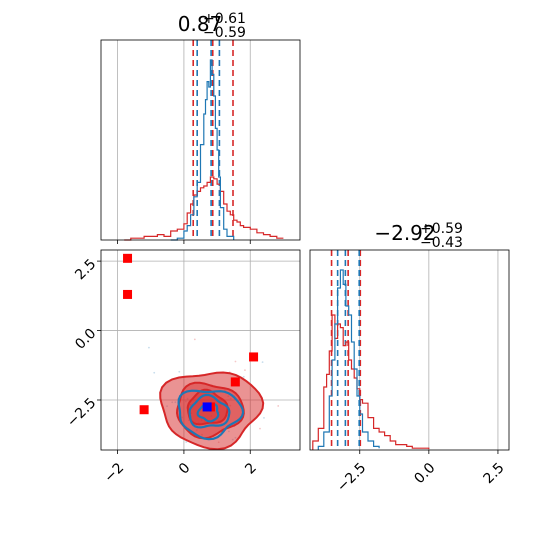  What do you see at coordinates (213, 140) in the screenshot?
I see `hist1-quantile-lines` at bounding box center [213, 140].